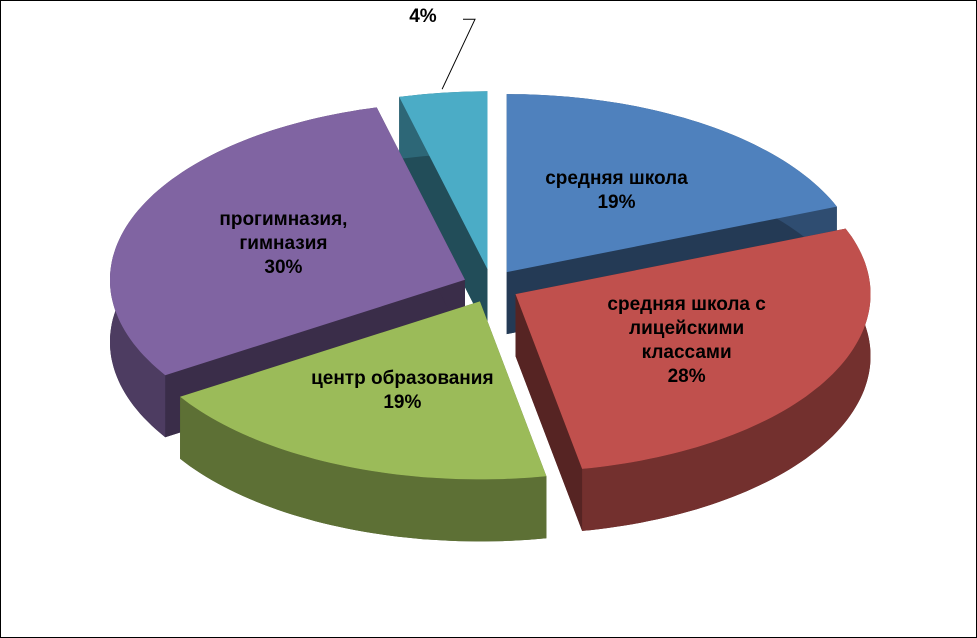  Describe the element at coordinates (402, 391) in the screenshot. I see `slice-label: центр образования 19%` at that location.